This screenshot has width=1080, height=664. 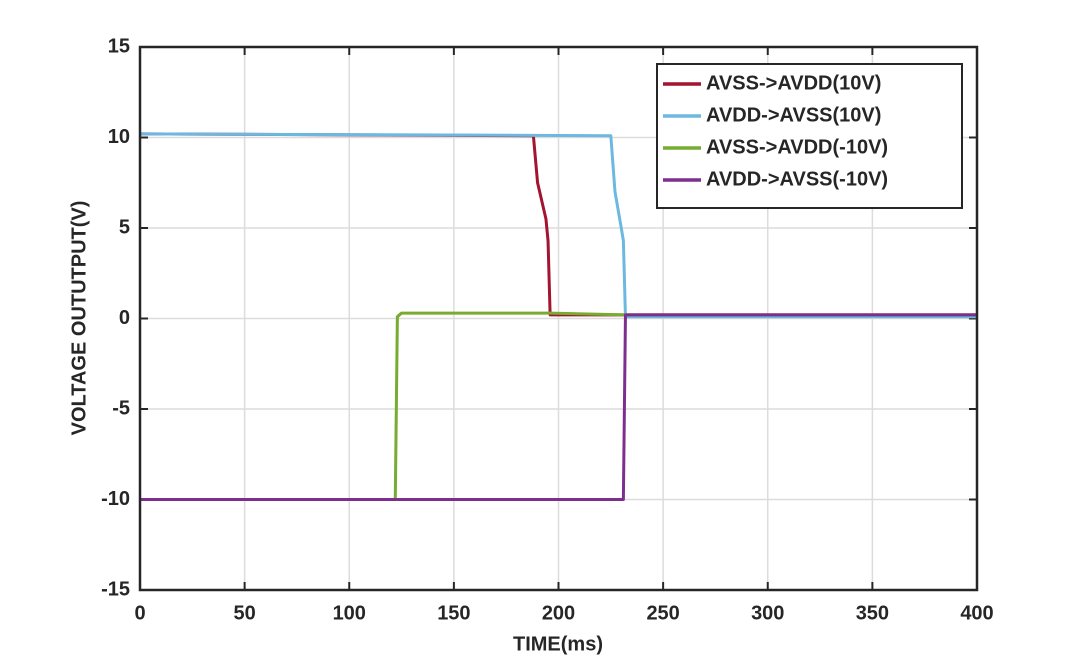 I want to click on y-tick-label: 0, so click(x=124, y=318).